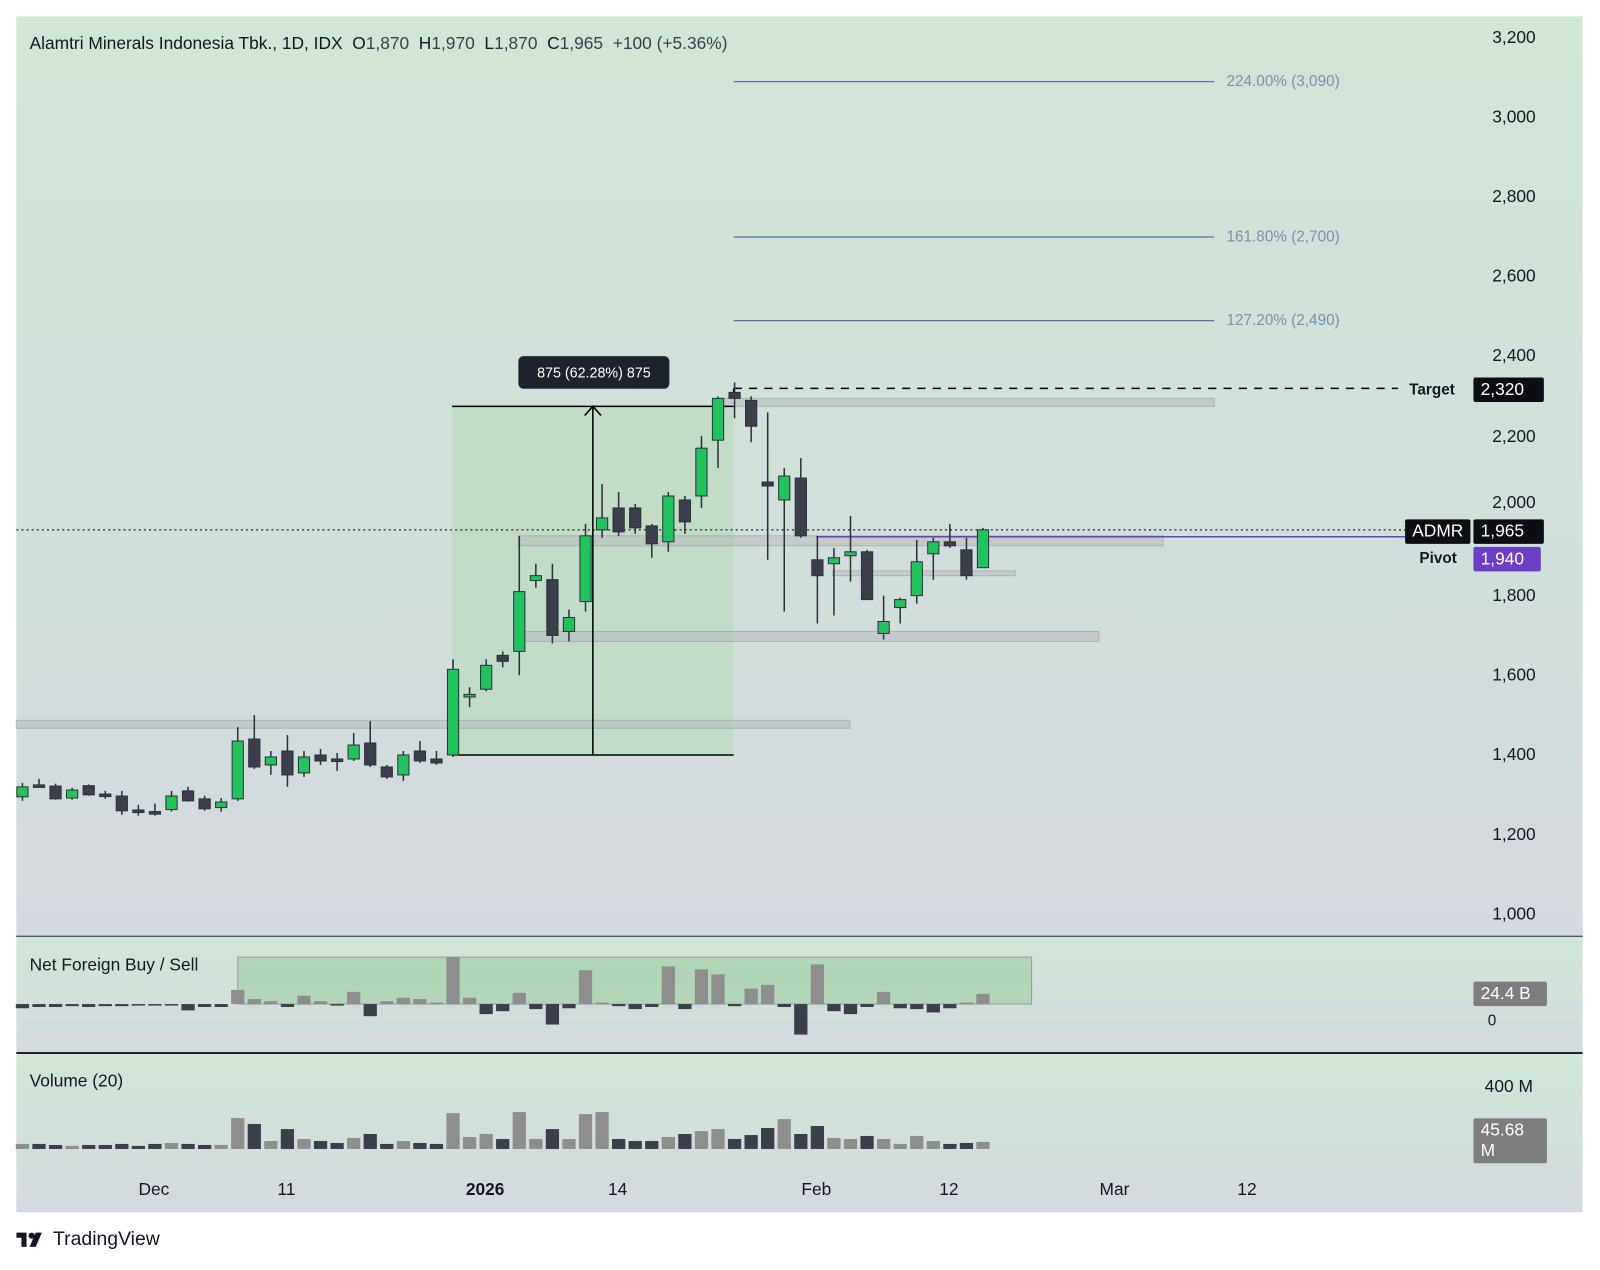 The height and width of the screenshot is (1270, 1600). Describe the element at coordinates (114, 965) in the screenshot. I see `net-foreign-title: Net Foreign Buy / Sell` at that location.